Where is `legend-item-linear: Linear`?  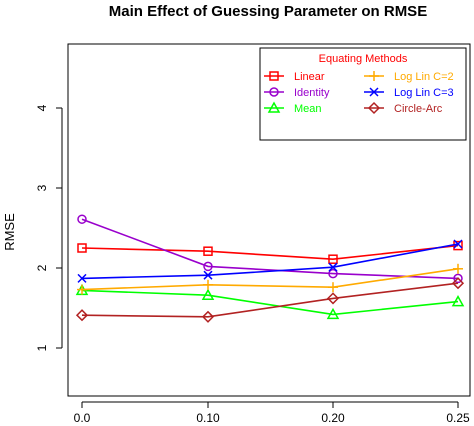 legend-item-linear: Linear is located at coordinates (294, 77).